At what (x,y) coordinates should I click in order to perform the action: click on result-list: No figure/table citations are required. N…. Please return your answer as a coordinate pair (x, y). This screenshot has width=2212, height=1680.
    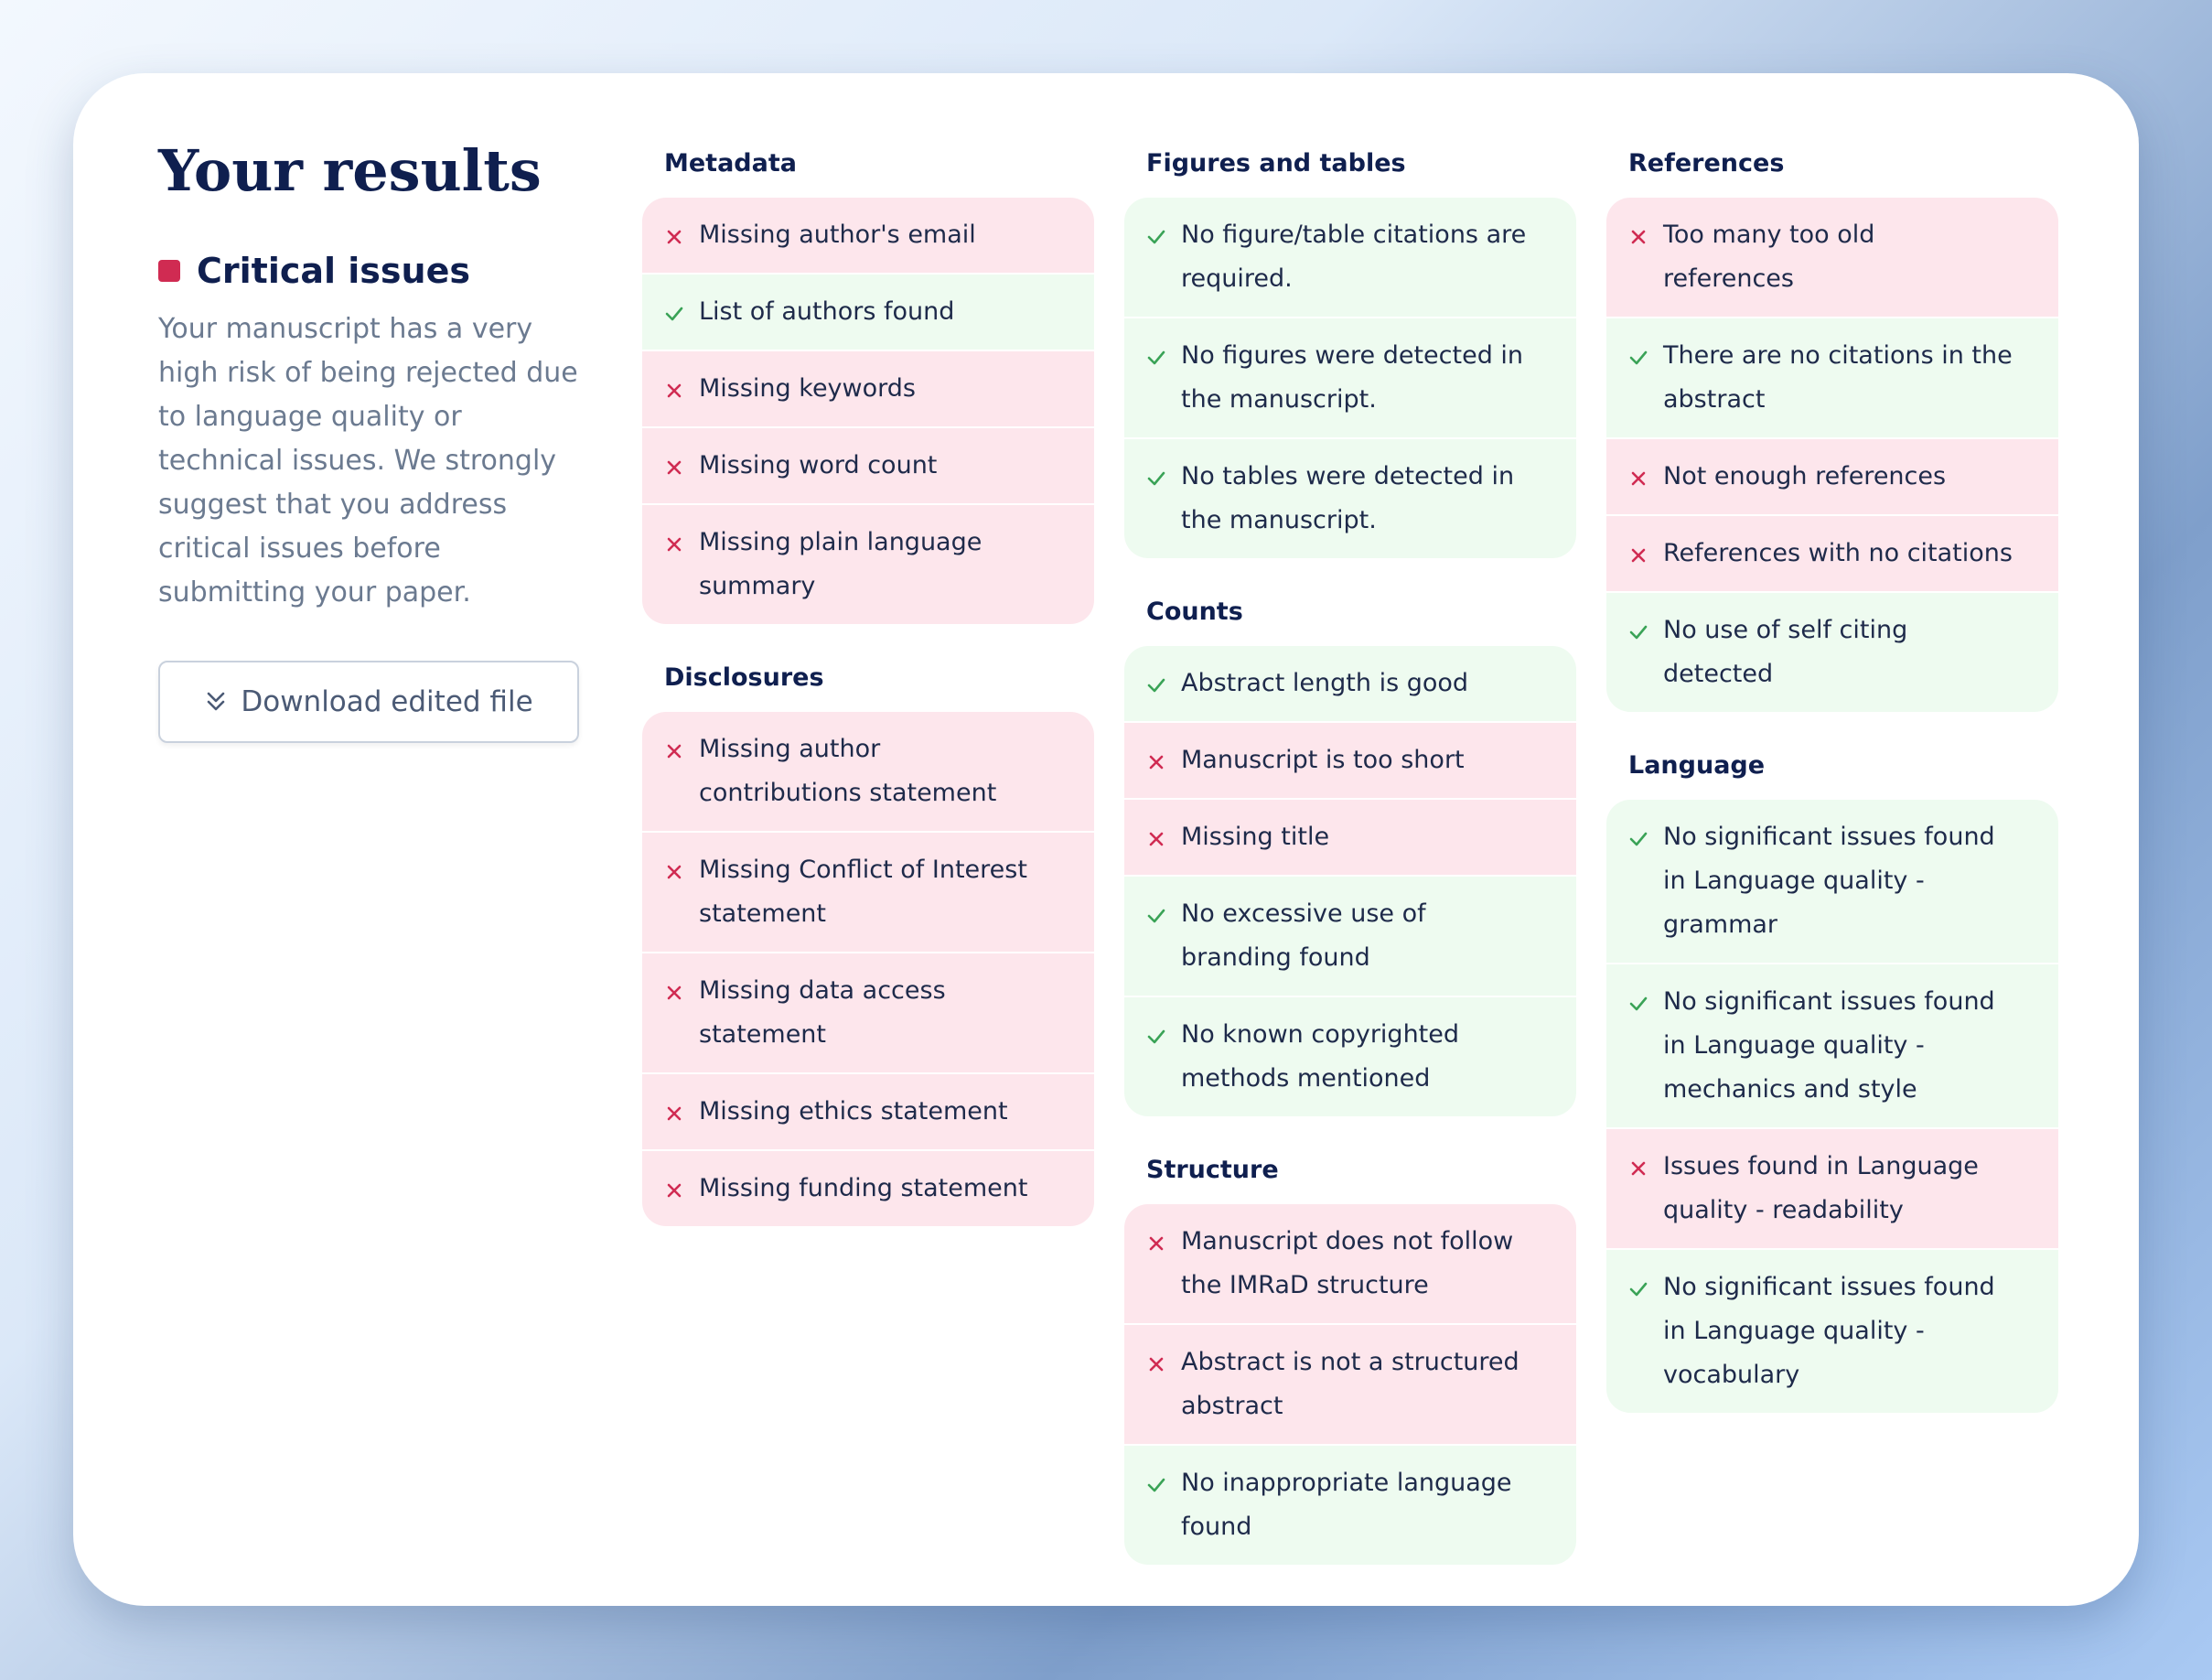
    Looking at the image, I should click on (1350, 378).